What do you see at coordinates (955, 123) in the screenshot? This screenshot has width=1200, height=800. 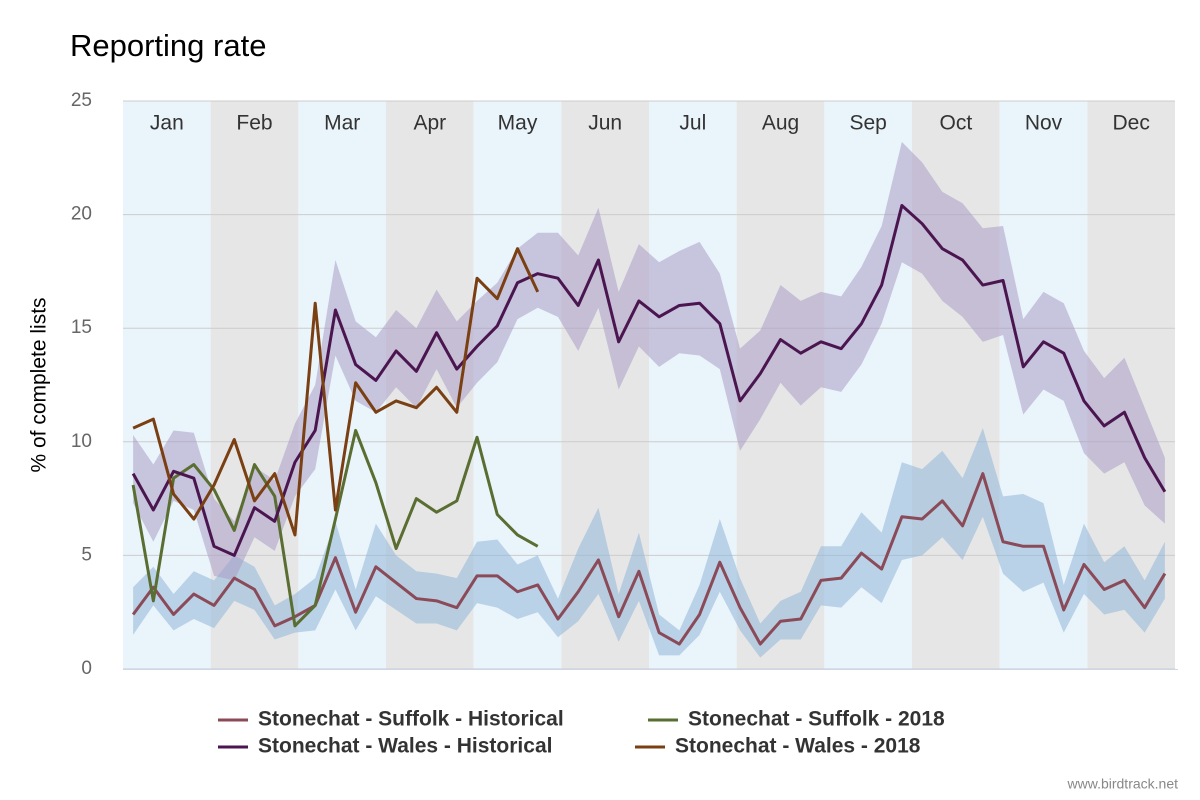 I see `month-label: Oct` at bounding box center [955, 123].